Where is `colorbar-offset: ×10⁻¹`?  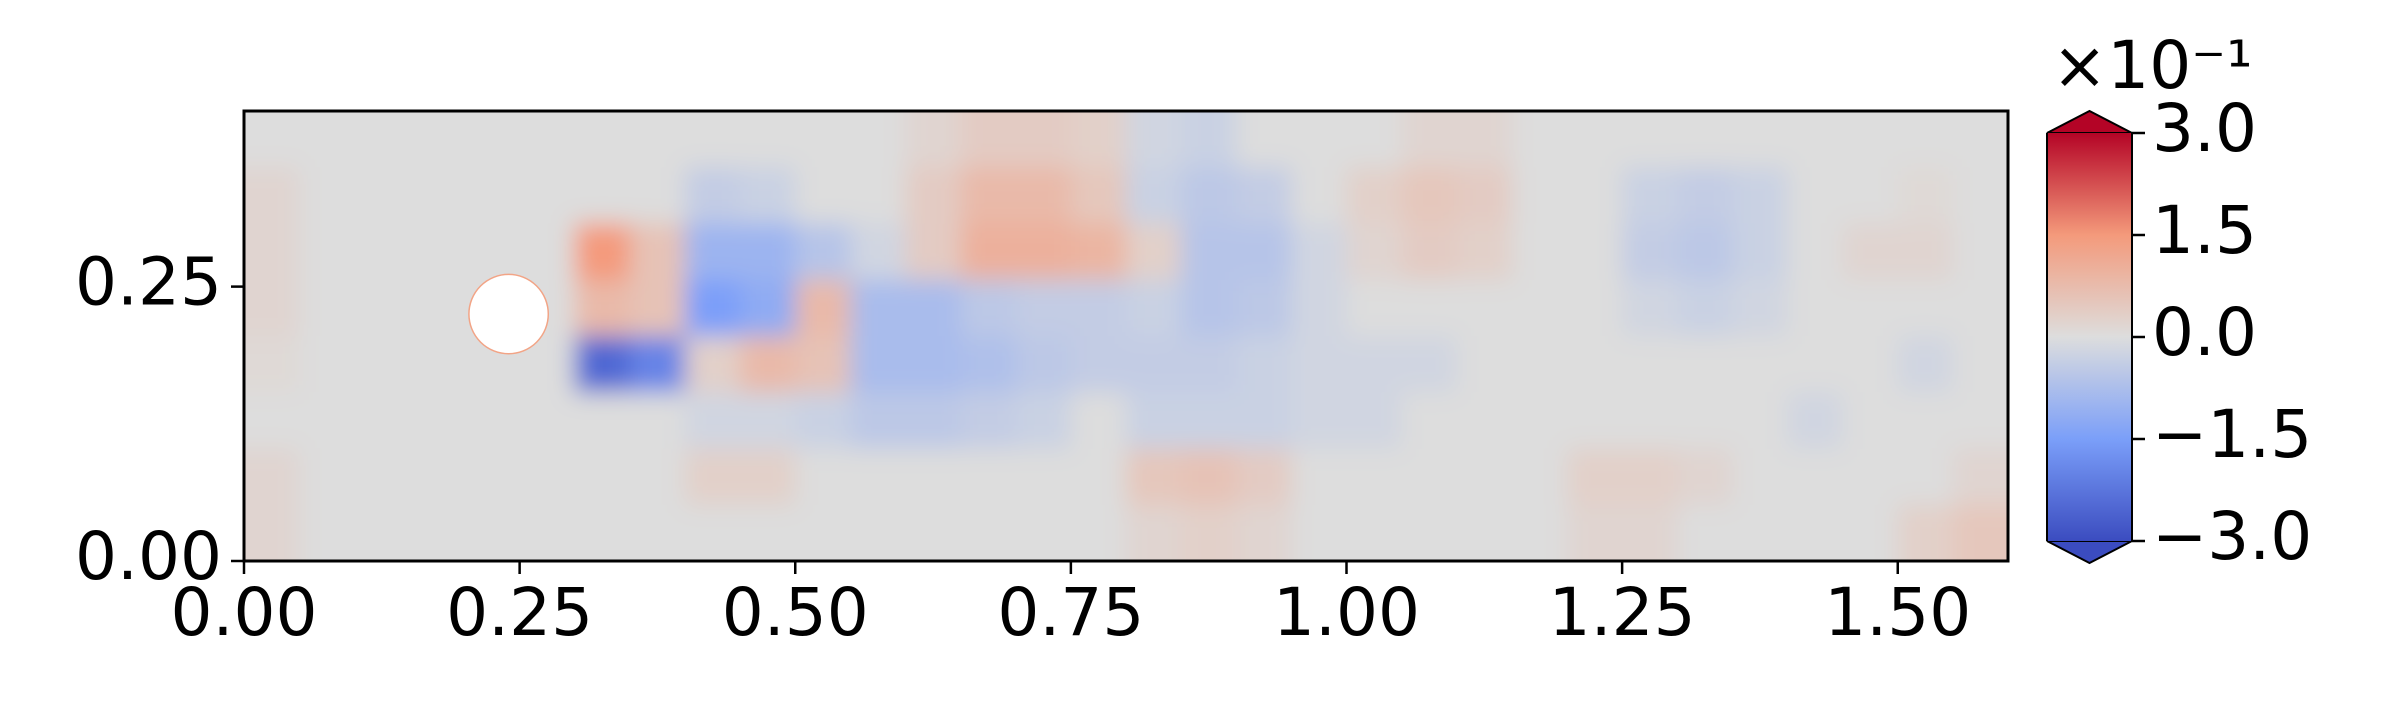 colorbar-offset: ×10⁻¹ is located at coordinates (2152, 65).